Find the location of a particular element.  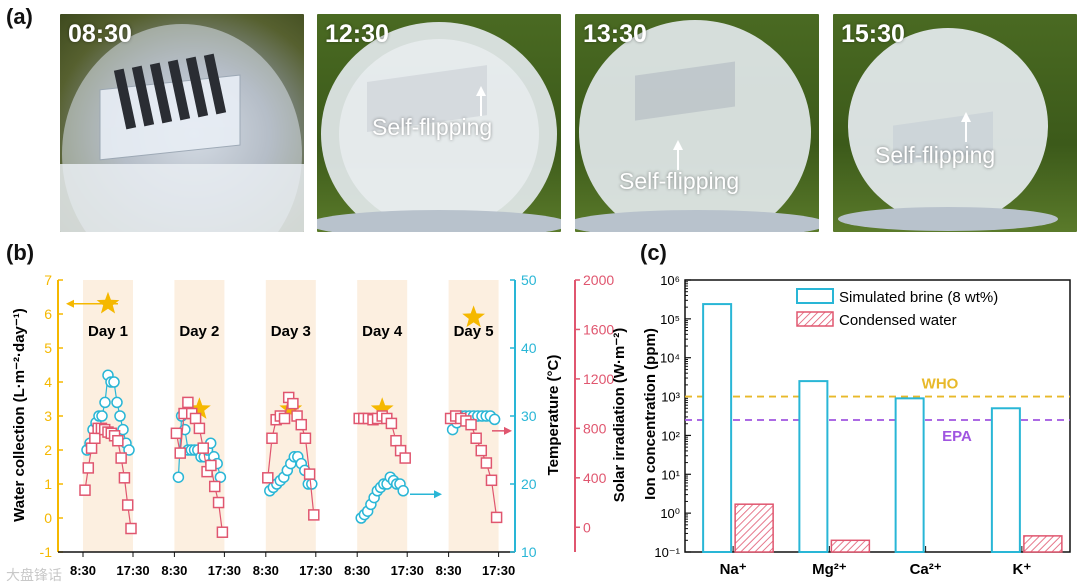

photo-0830: 08:30 is located at coordinates (182, 123).